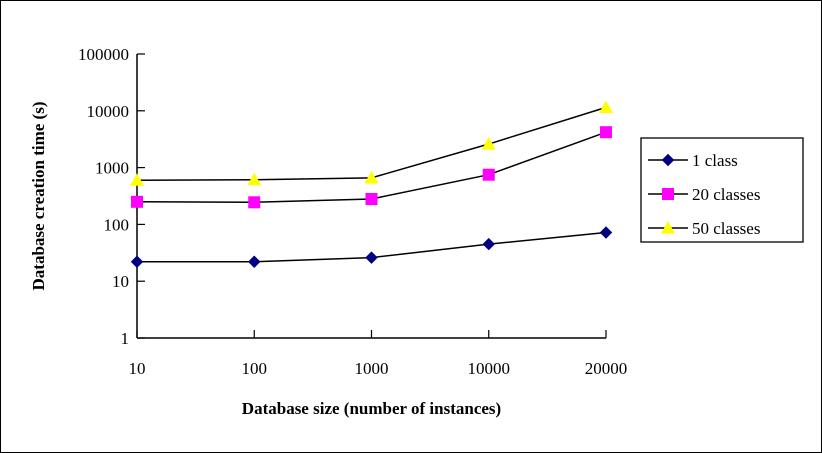  I want to click on y-tick-label: 1, so click(125, 338).